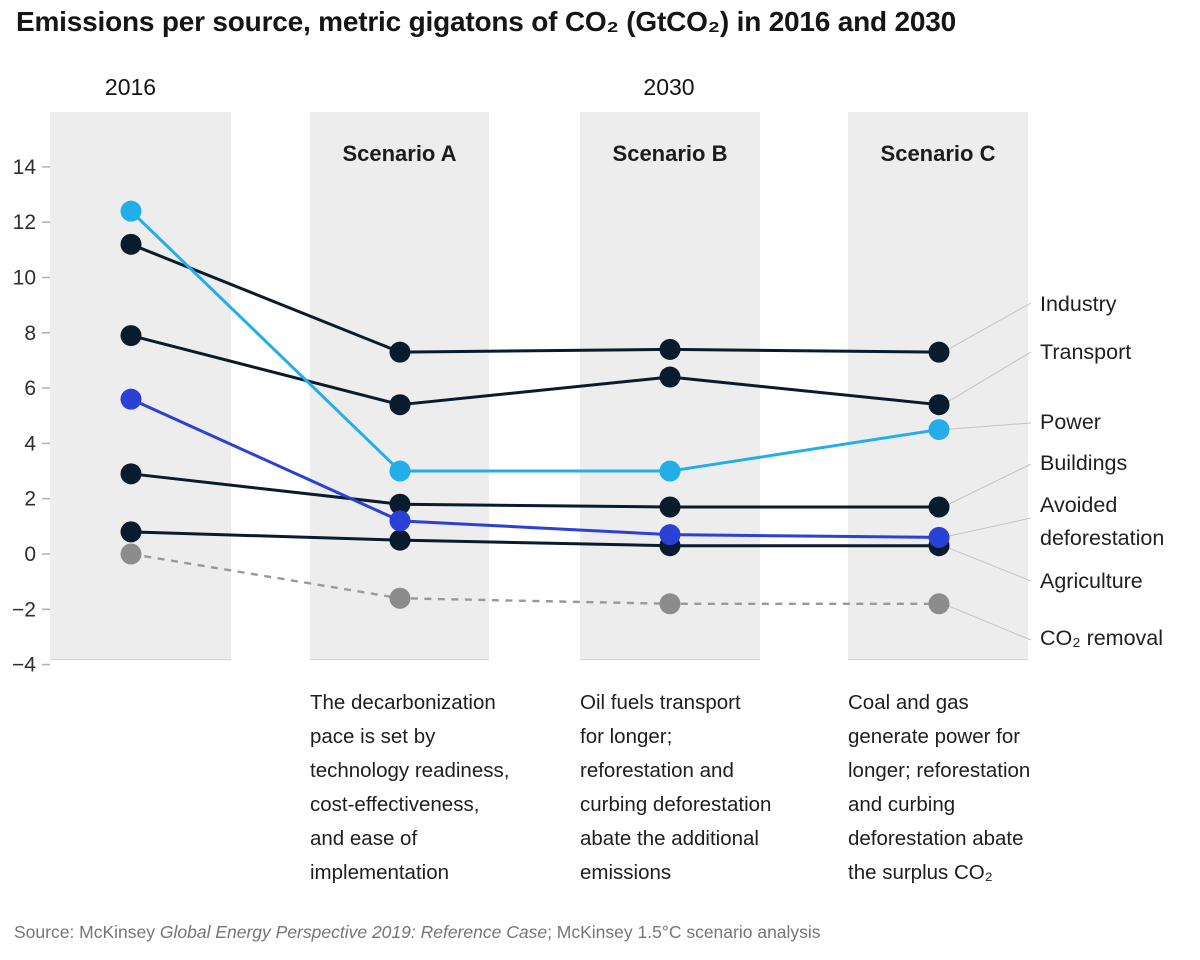  What do you see at coordinates (535, 370) in the screenshot?
I see `series-line-transport` at bounding box center [535, 370].